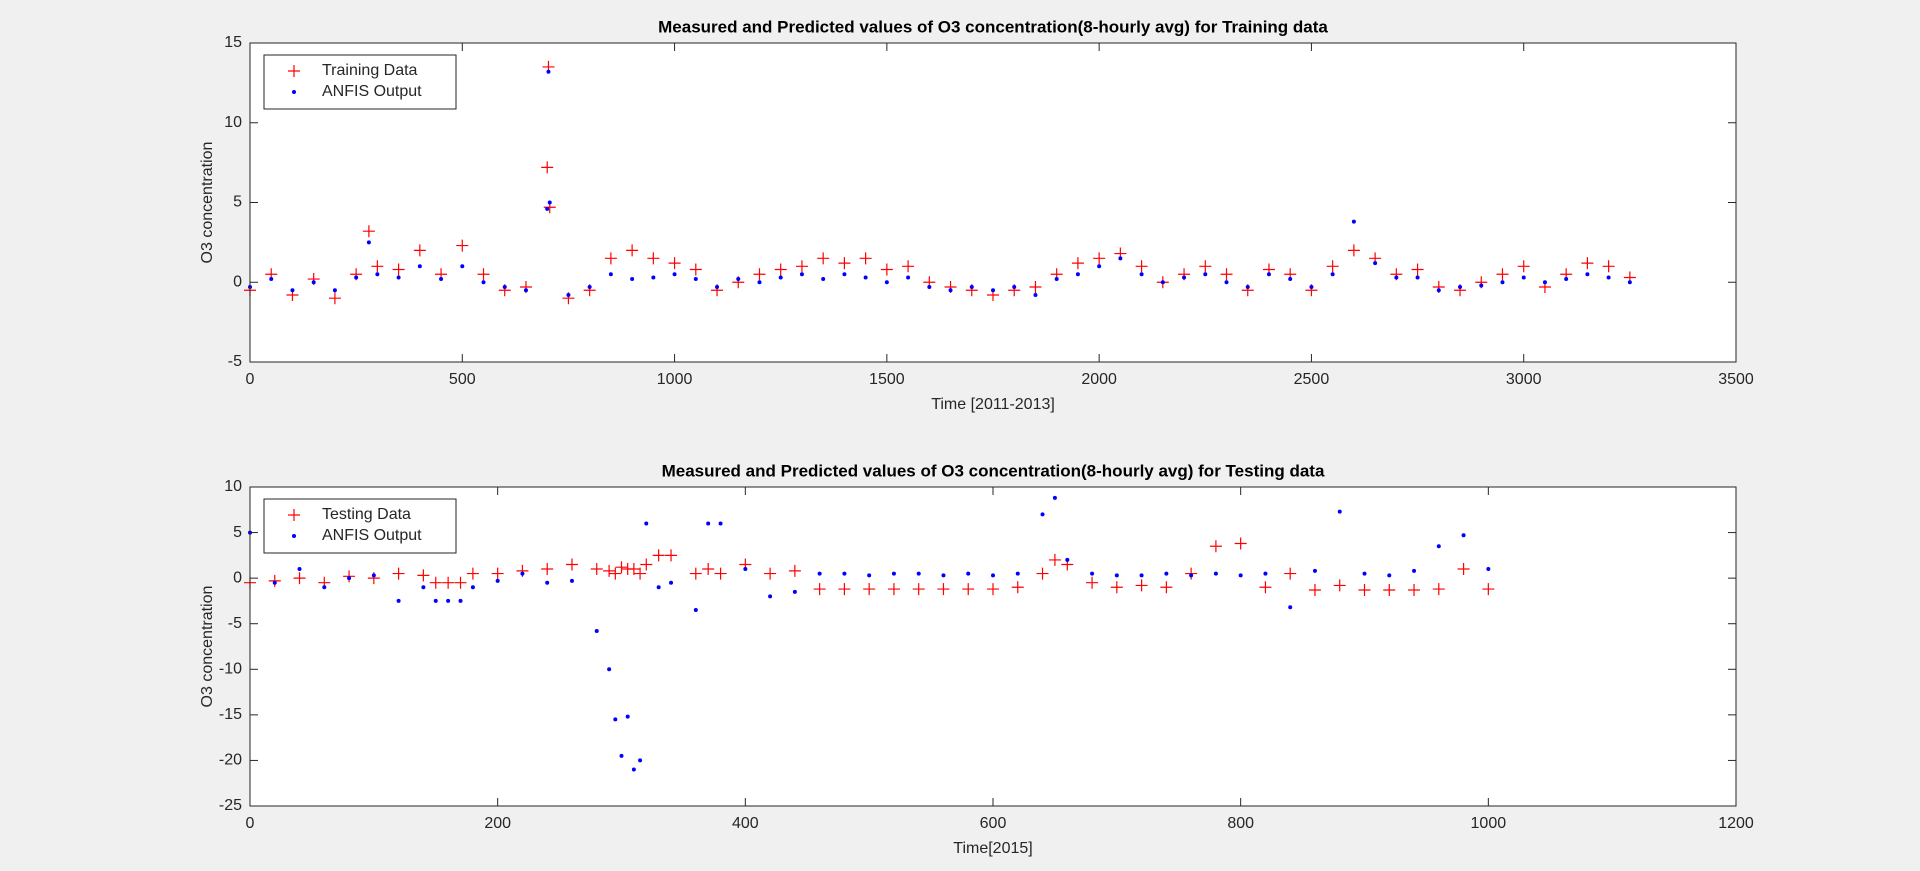 The height and width of the screenshot is (871, 1920). I want to click on x-tick-label: 400, so click(745, 823).